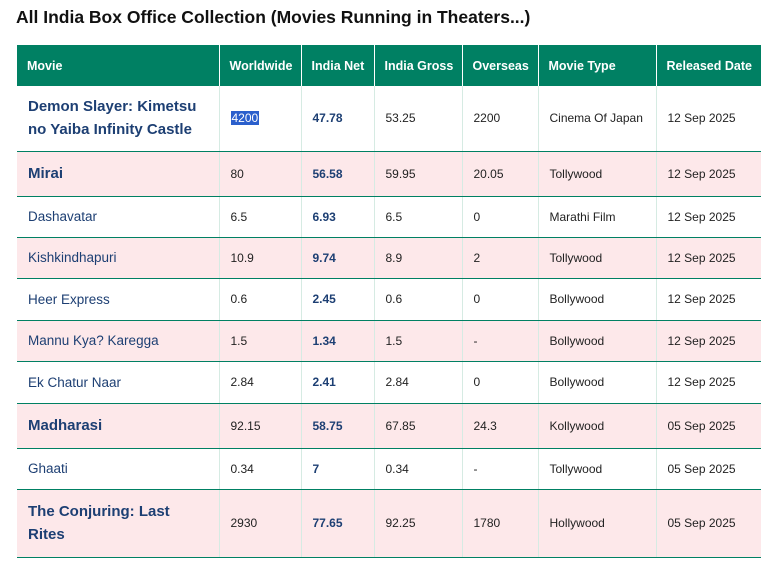 This screenshot has height=566, width=777. I want to click on overseas-cell: 2200, so click(499, 119).